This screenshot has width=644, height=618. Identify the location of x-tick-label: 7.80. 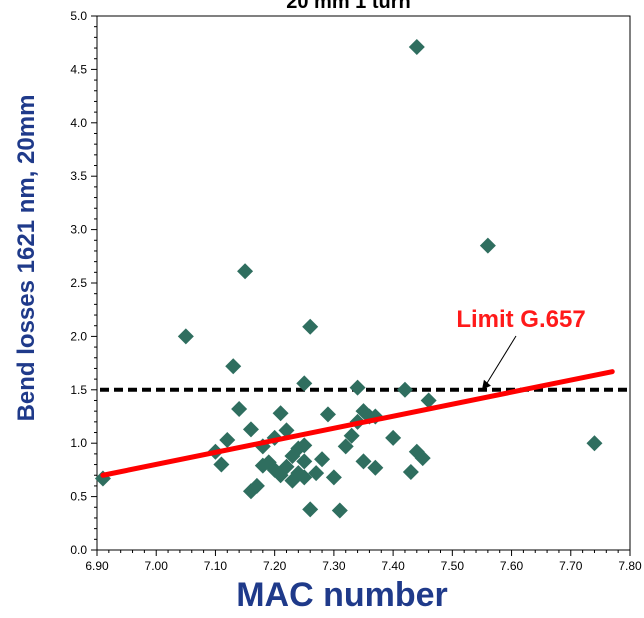
(630, 566).